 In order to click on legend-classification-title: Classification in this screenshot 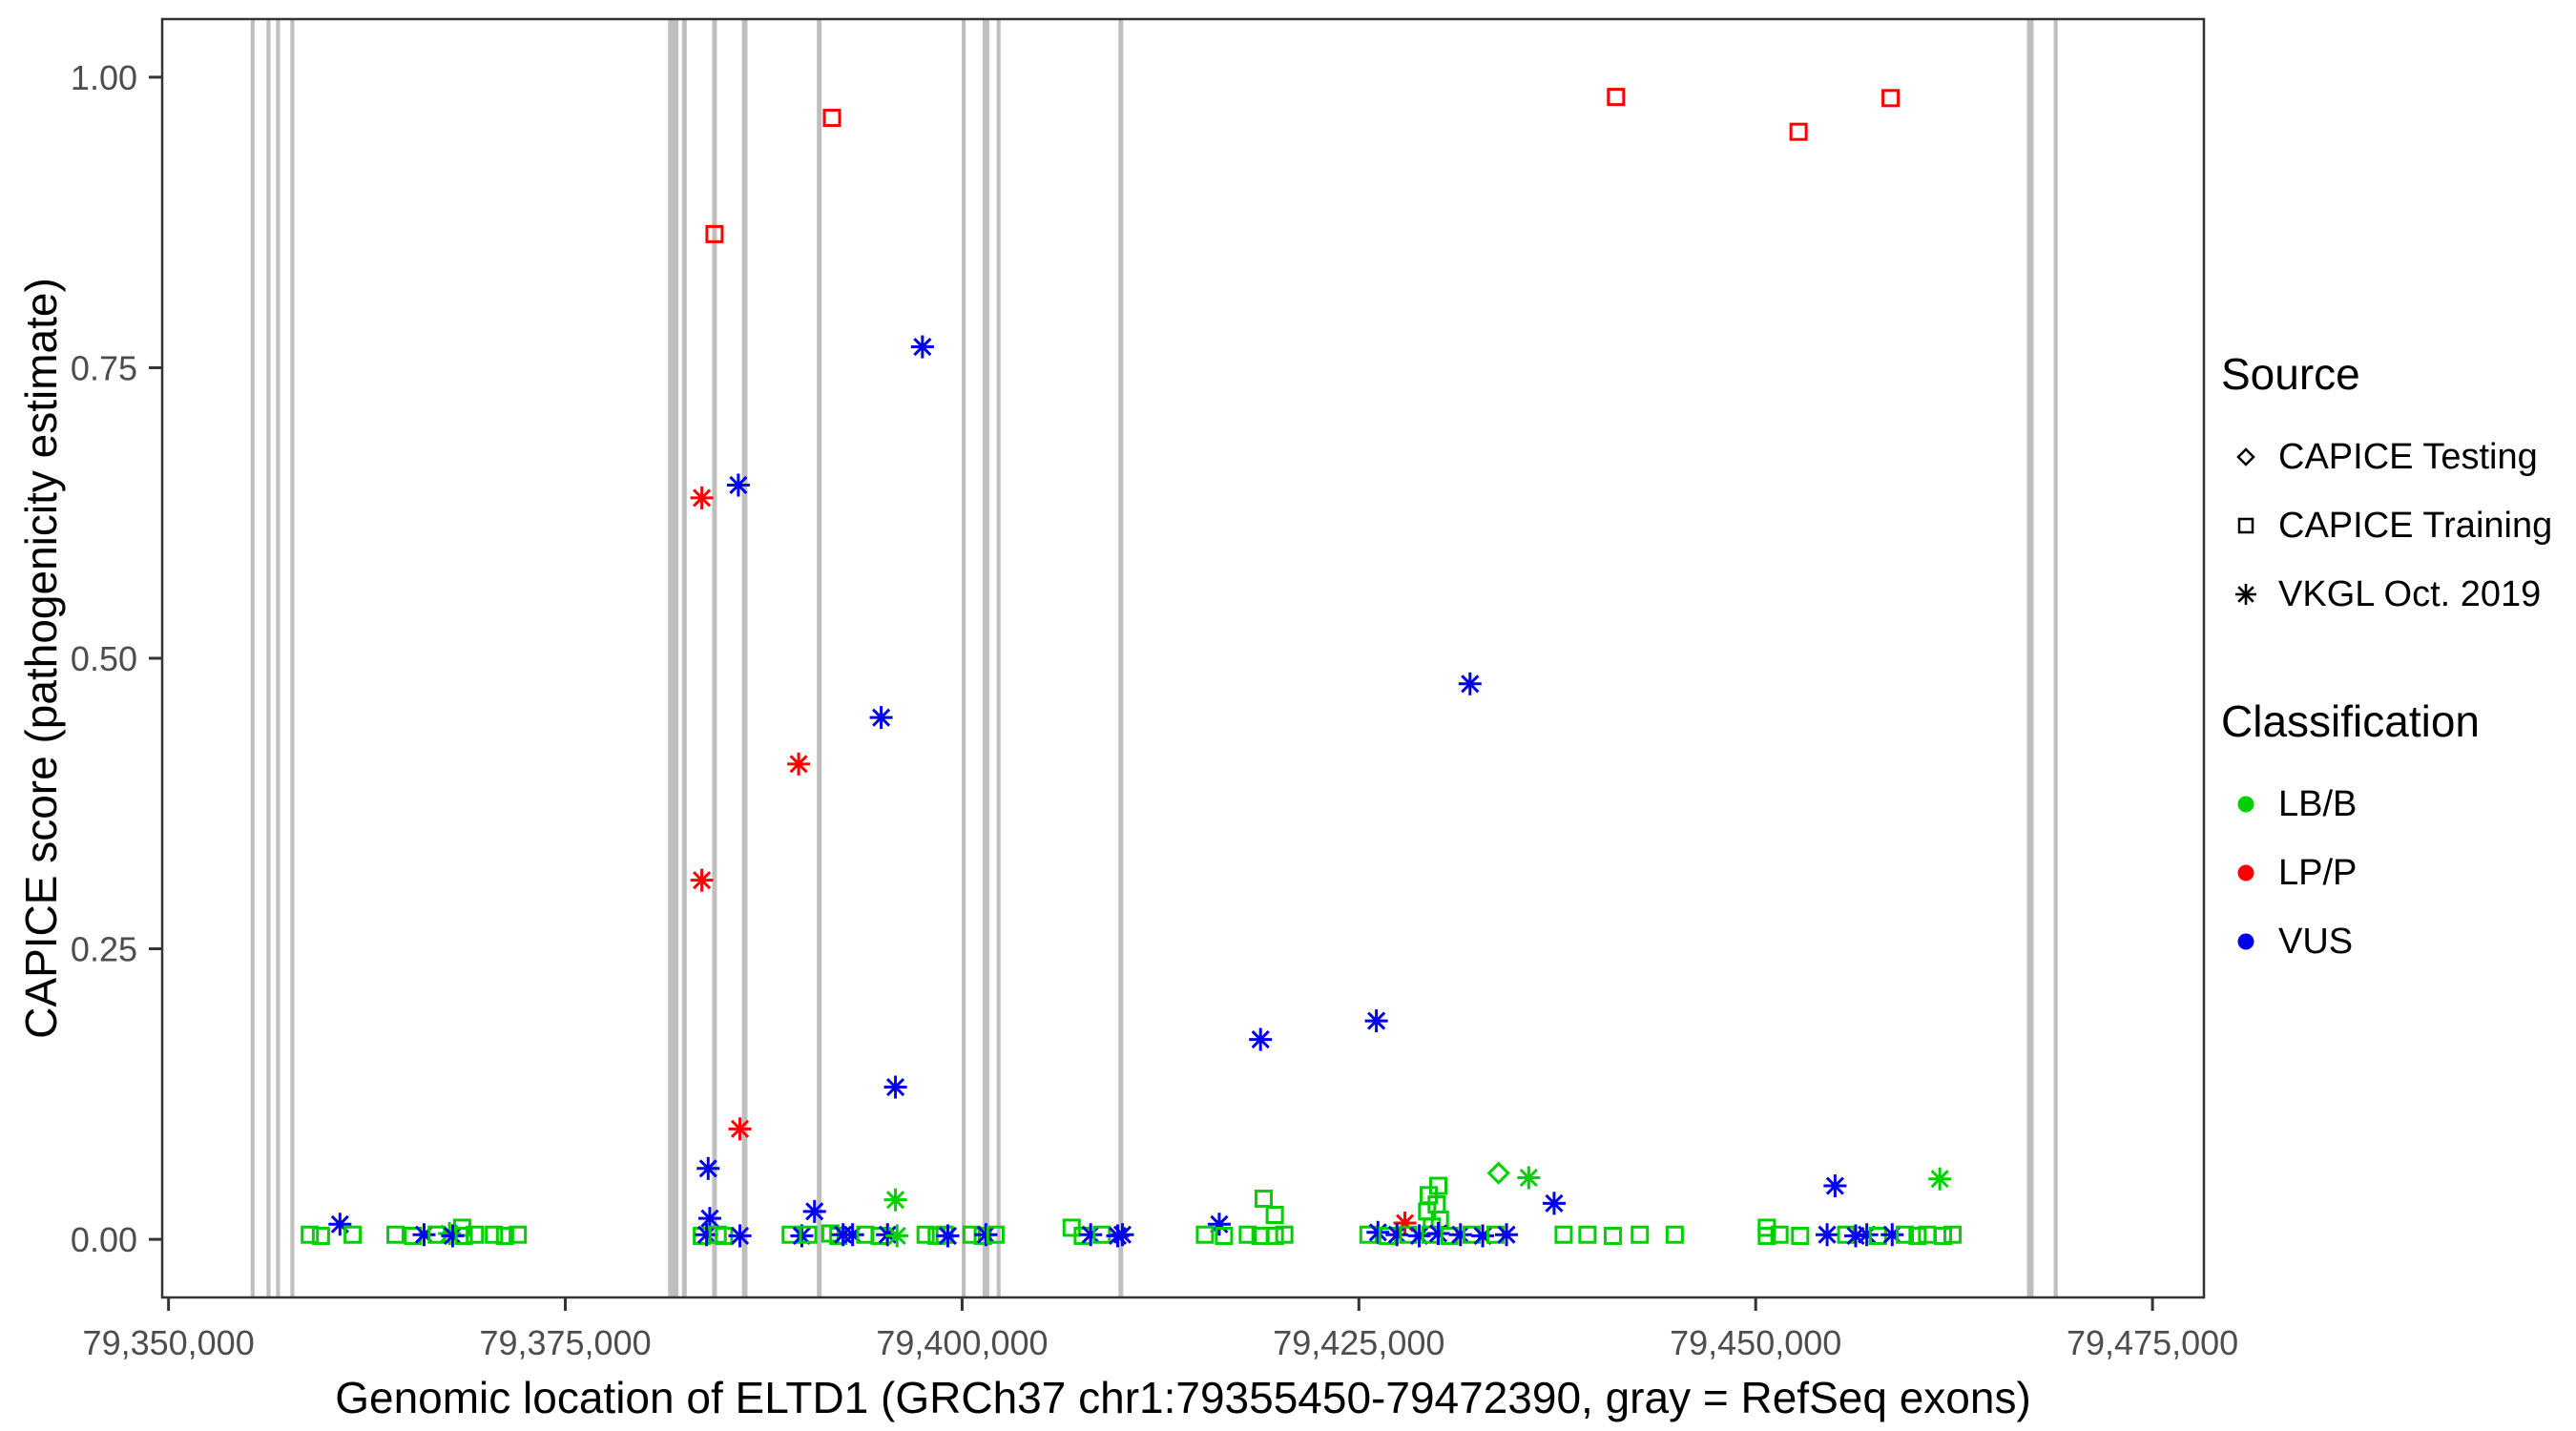, I will do `click(2350, 721)`.